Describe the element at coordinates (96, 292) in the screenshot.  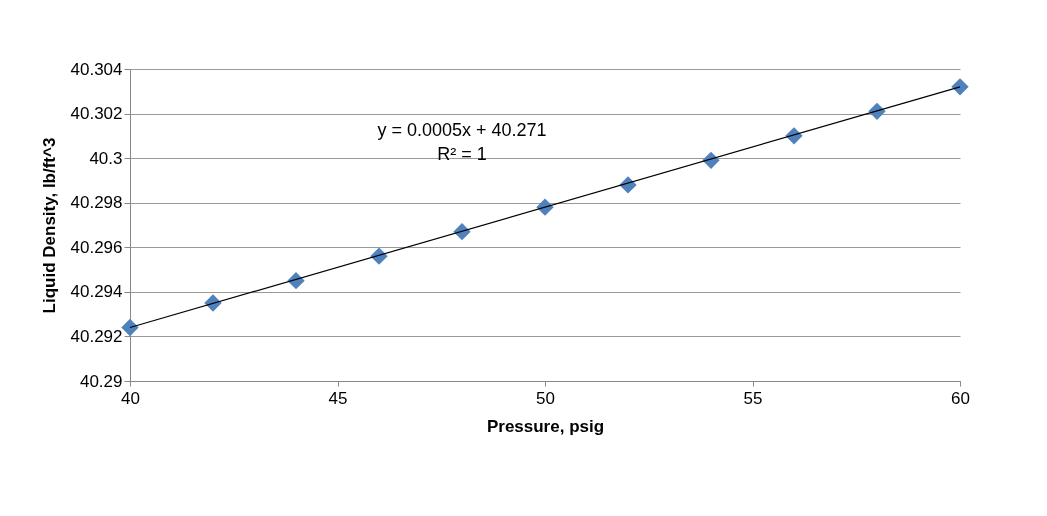
I see `y-tick-label: 40.294` at that location.